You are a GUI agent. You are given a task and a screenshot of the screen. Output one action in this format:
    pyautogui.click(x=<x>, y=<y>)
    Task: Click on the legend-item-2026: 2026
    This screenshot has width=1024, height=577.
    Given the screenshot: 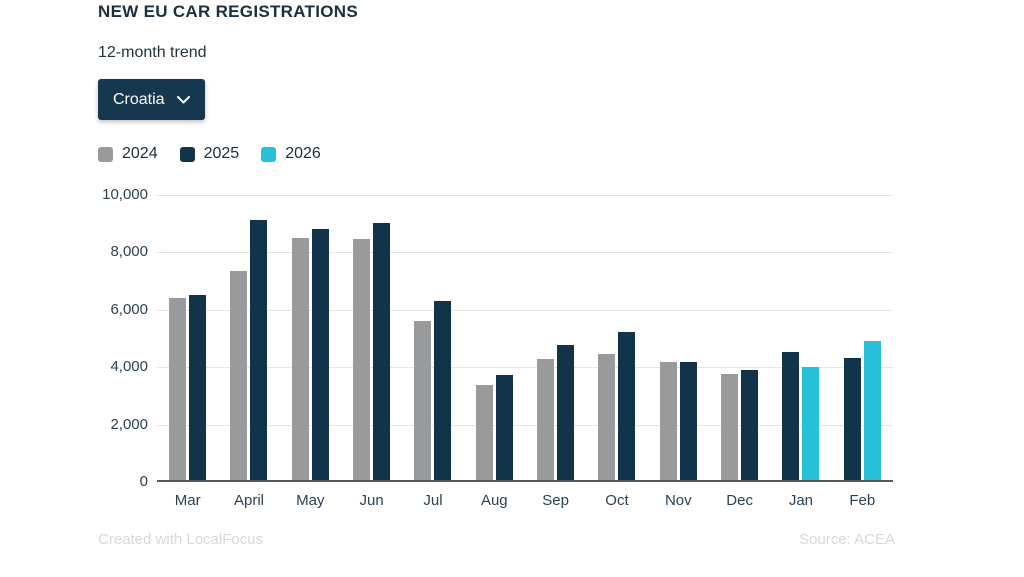 What is the action you would take?
    pyautogui.click(x=291, y=154)
    